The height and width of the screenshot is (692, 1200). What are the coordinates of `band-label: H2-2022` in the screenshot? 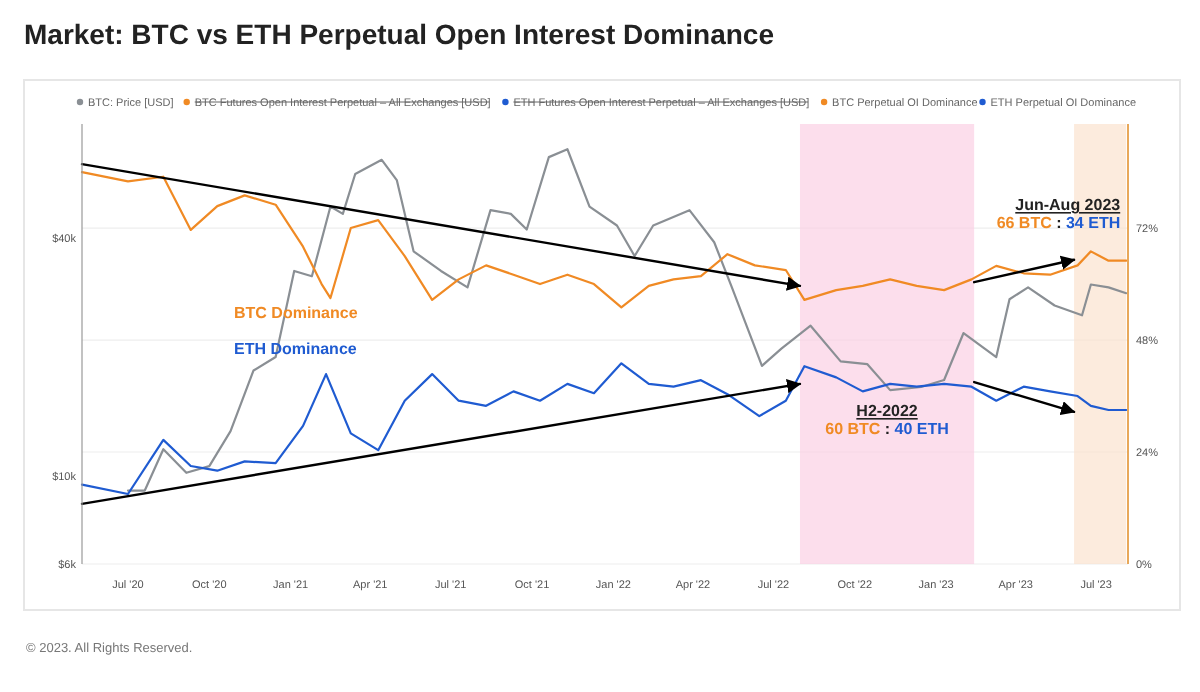 It's located at (887, 411).